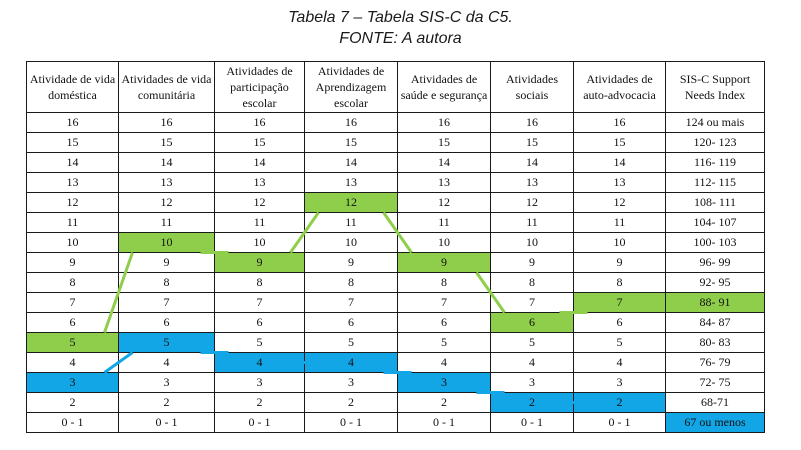  I want to click on column-header: Atividades de saúde e segurança, so click(444, 87).